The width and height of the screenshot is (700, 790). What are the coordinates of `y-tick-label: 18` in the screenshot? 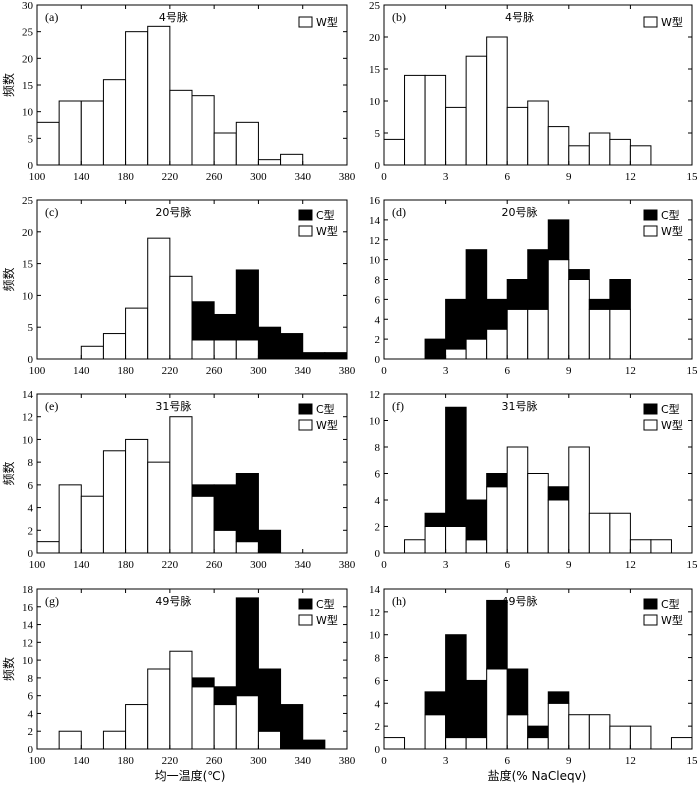 It's located at (28, 590).